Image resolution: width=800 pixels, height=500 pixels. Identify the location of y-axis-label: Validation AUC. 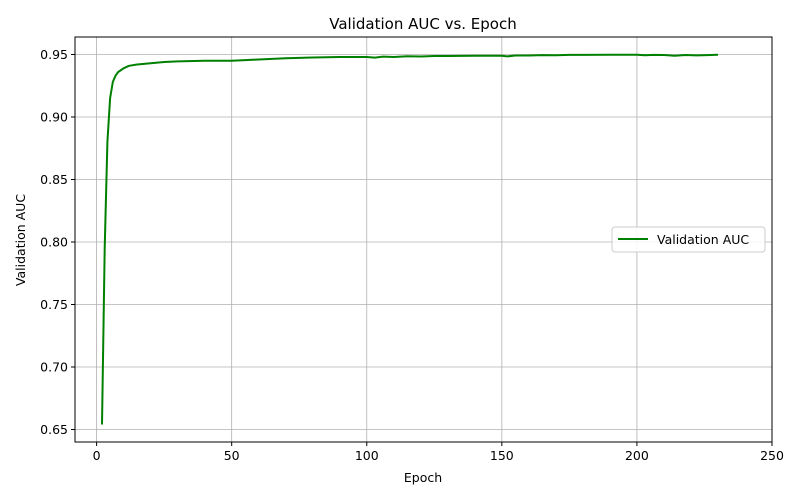
(20, 240).